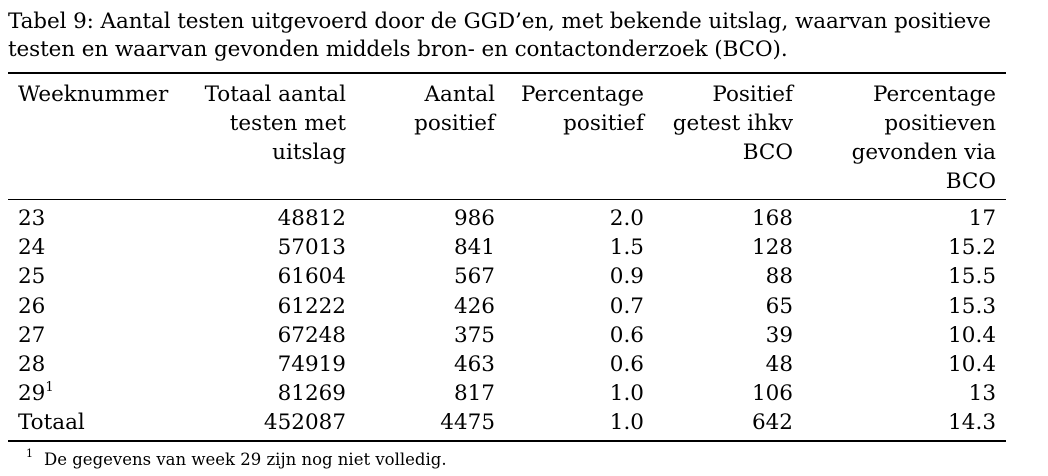 The width and height of the screenshot is (1048, 476). What do you see at coordinates (304, 423) in the screenshot?
I see `cell-total-tests-value: 452087` at bounding box center [304, 423].